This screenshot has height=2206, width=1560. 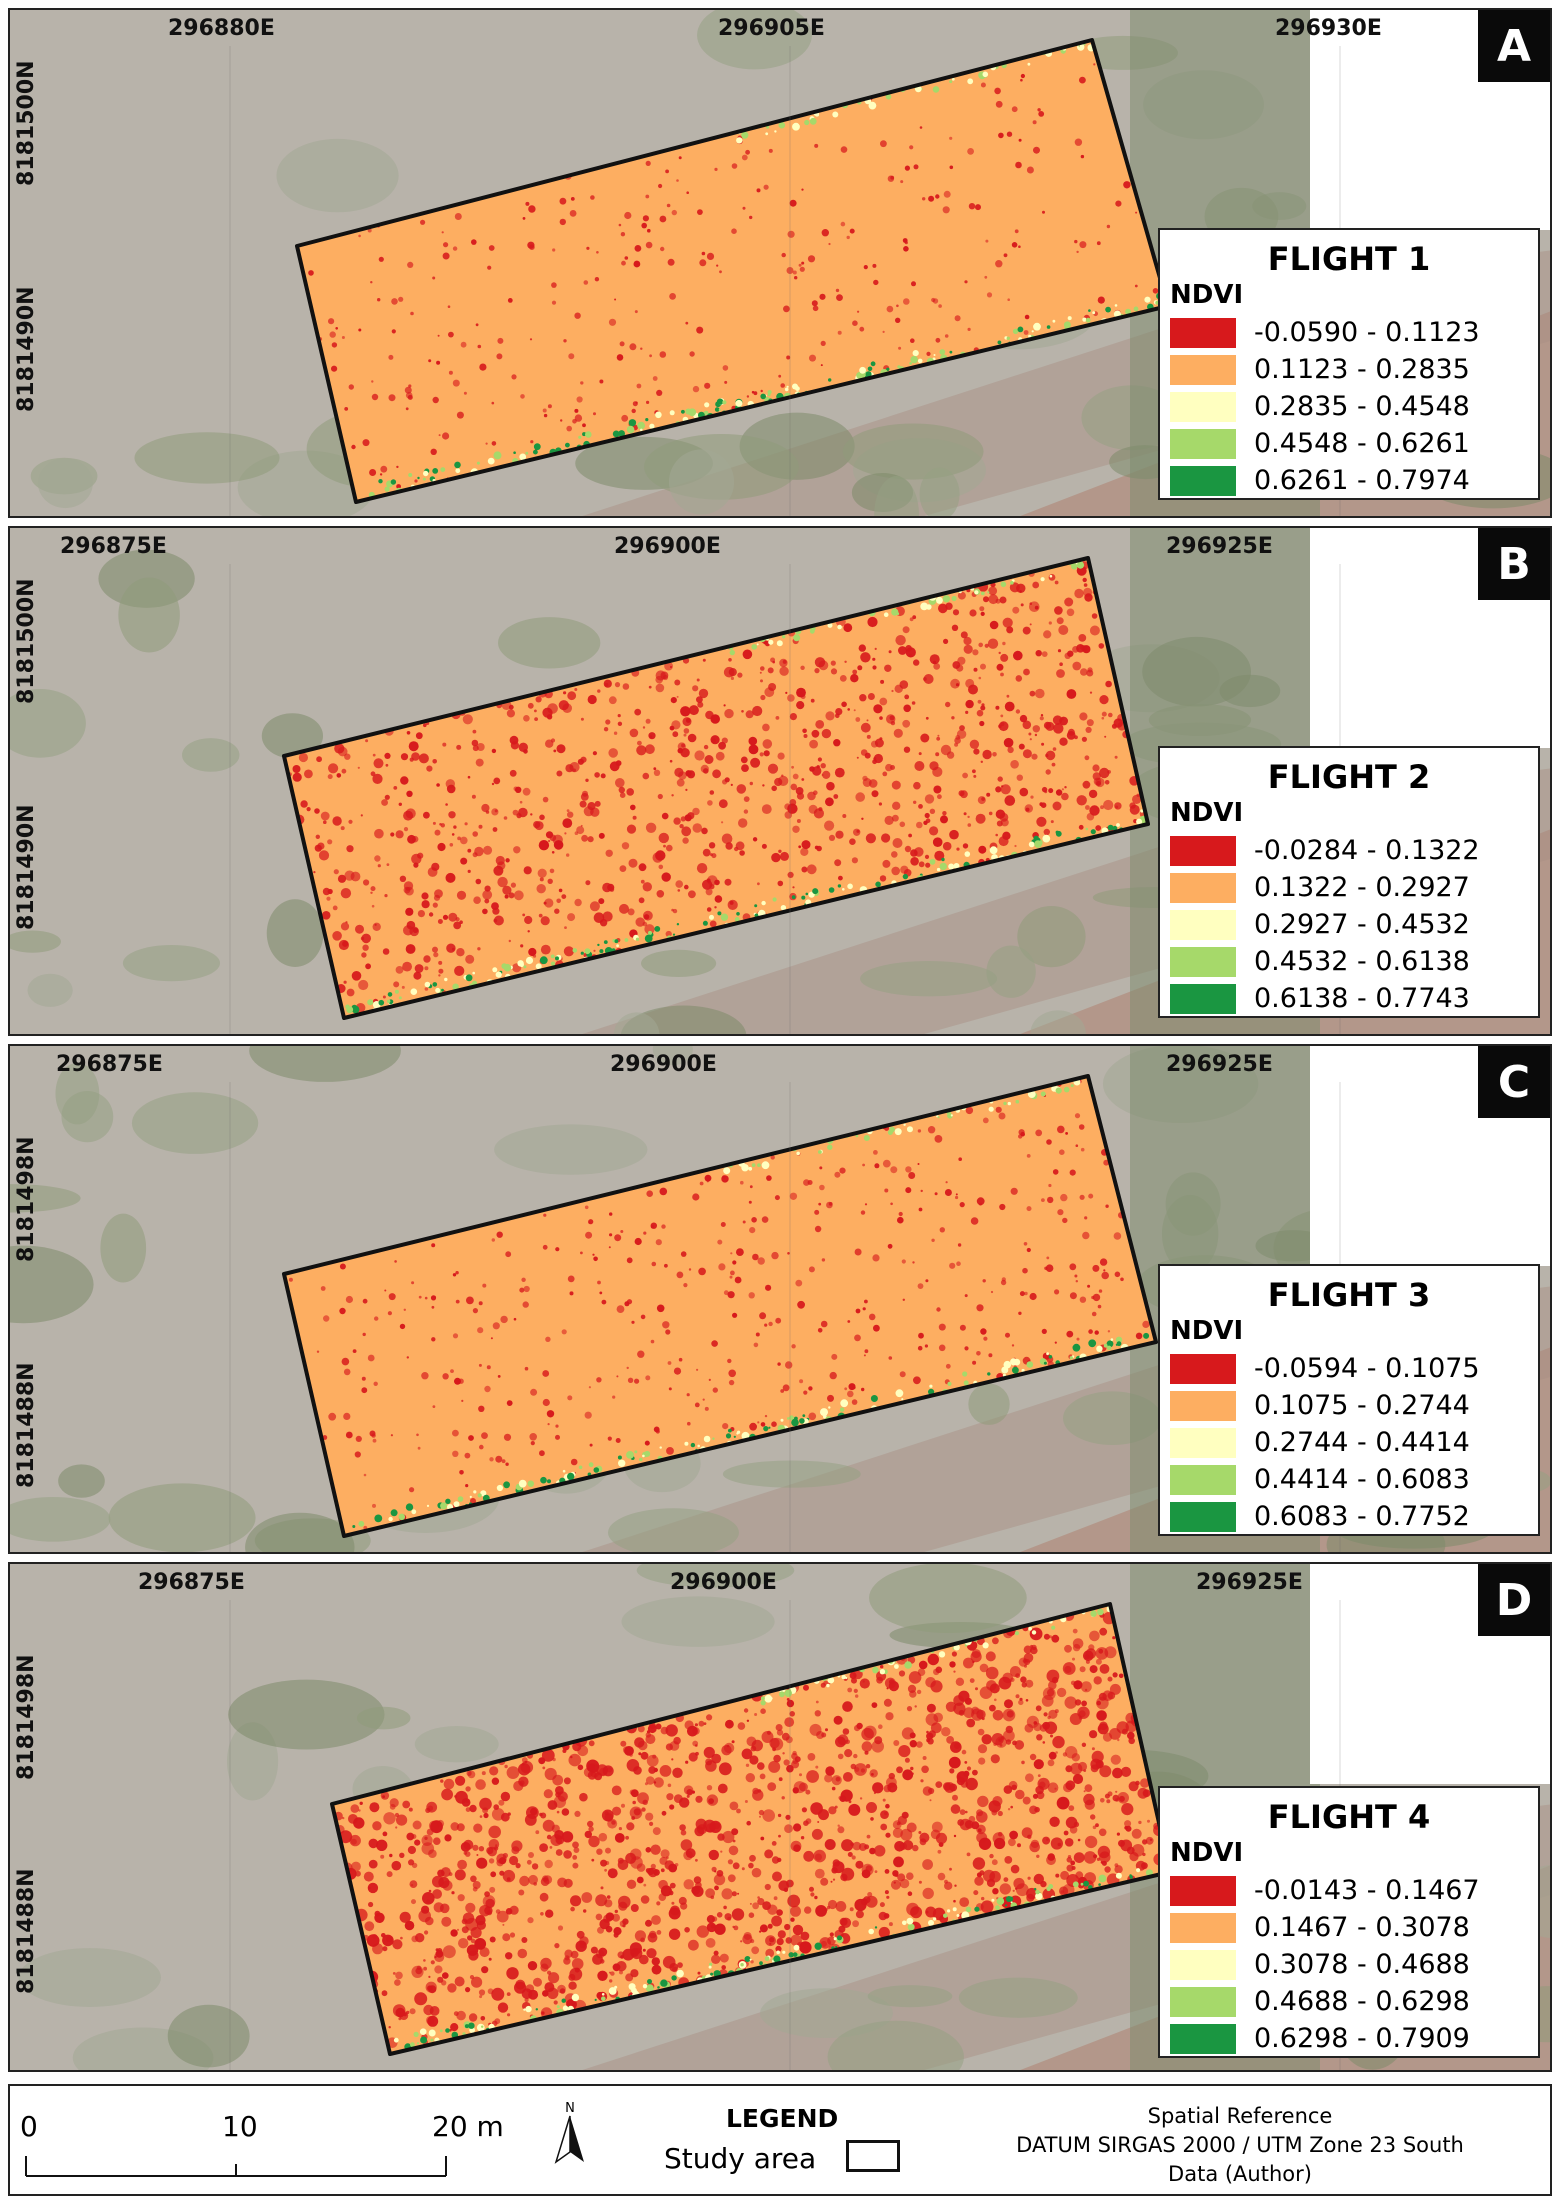 What do you see at coordinates (26, 1717) in the screenshot?
I see `y-tick-d-1: 8181498N` at bounding box center [26, 1717].